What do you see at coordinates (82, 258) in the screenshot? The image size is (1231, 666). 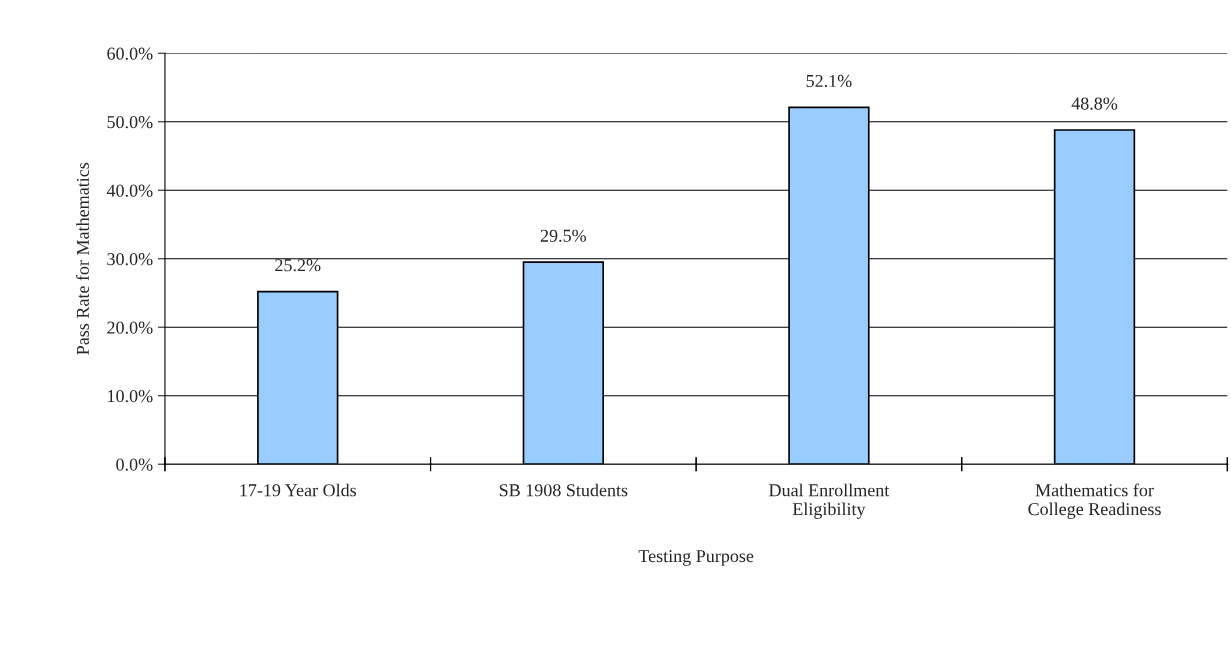 I see `y-axis-title: Pass Rate for Mathematics` at bounding box center [82, 258].